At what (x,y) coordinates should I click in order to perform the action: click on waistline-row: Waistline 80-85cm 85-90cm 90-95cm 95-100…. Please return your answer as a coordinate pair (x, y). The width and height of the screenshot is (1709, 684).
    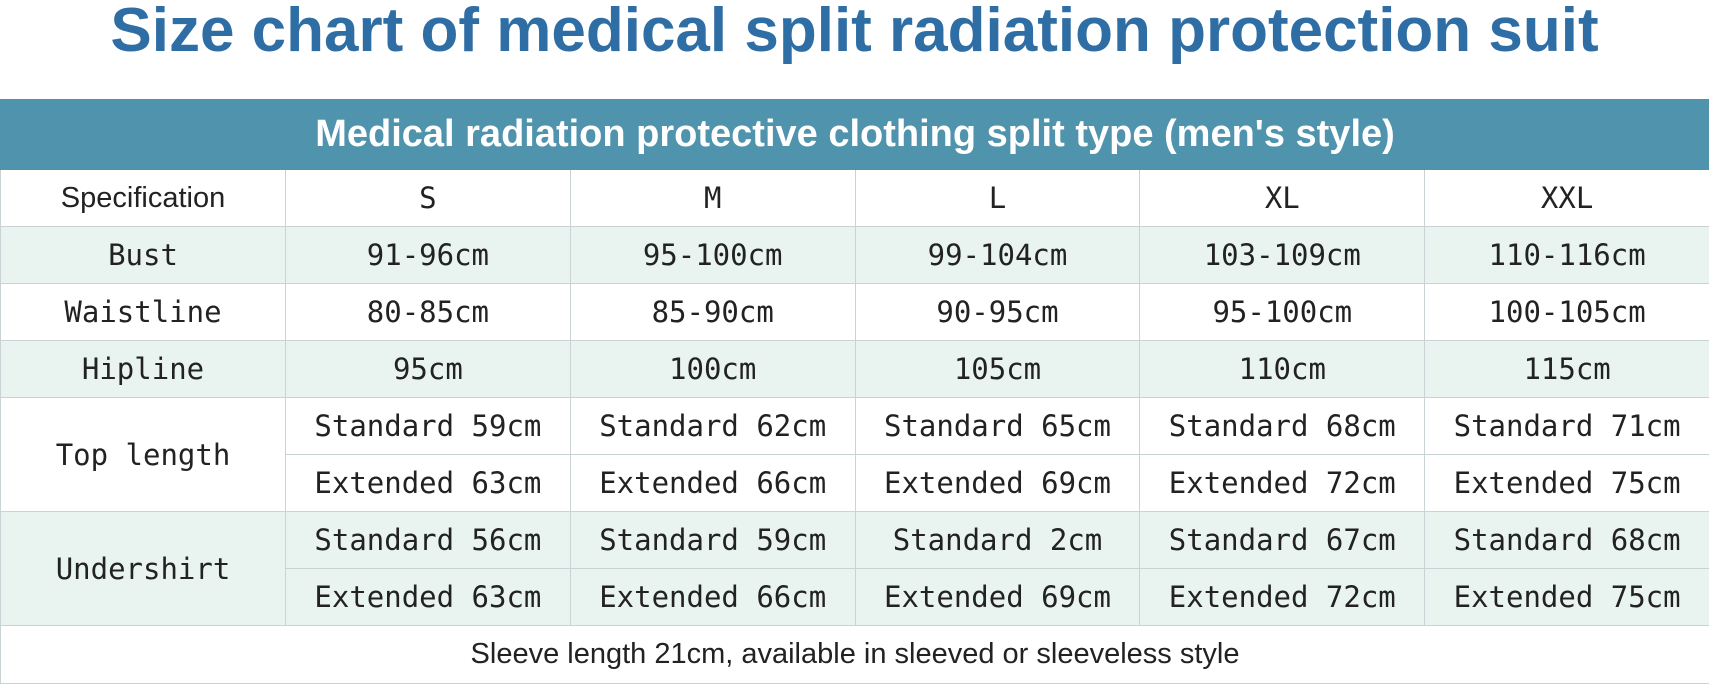
    Looking at the image, I should click on (855, 312).